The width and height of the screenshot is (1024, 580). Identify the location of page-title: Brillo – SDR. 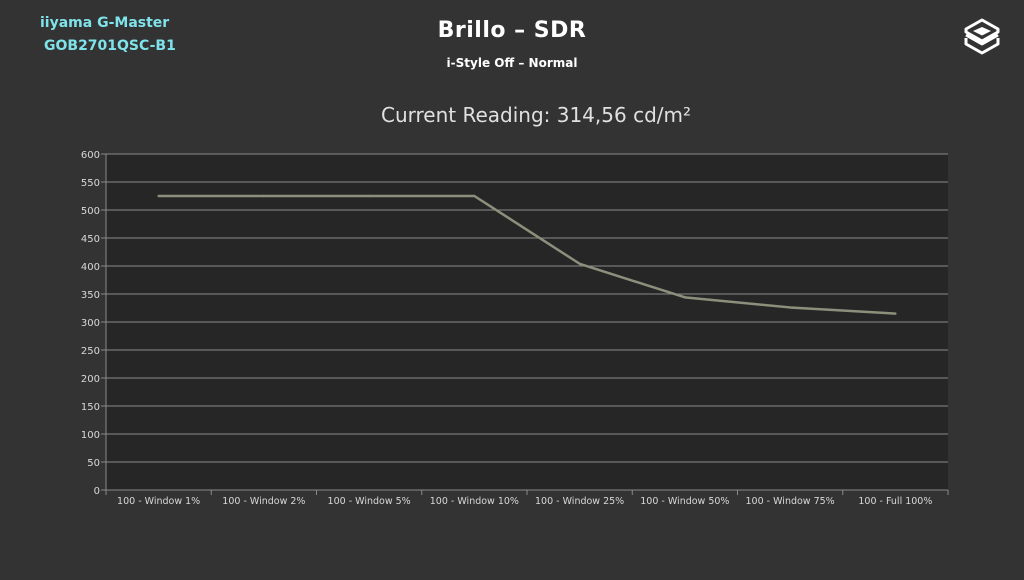
(512, 30).